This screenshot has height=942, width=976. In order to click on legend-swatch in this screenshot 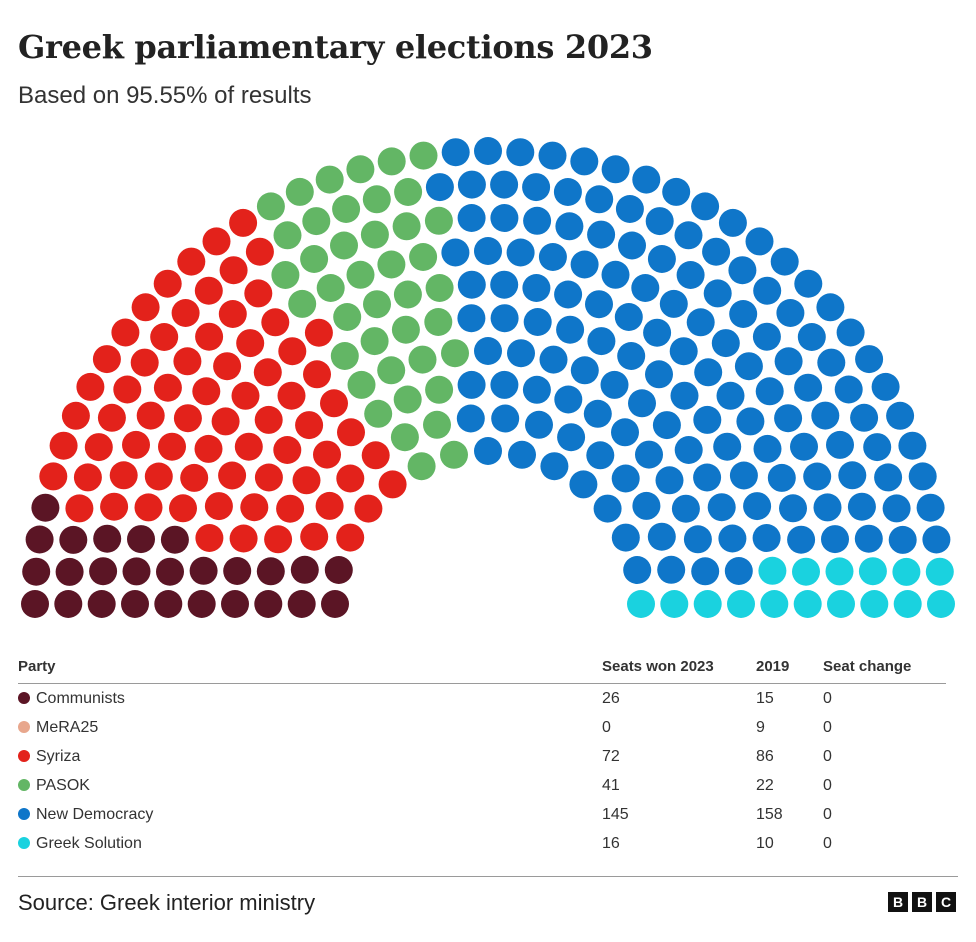, I will do `click(24, 784)`.